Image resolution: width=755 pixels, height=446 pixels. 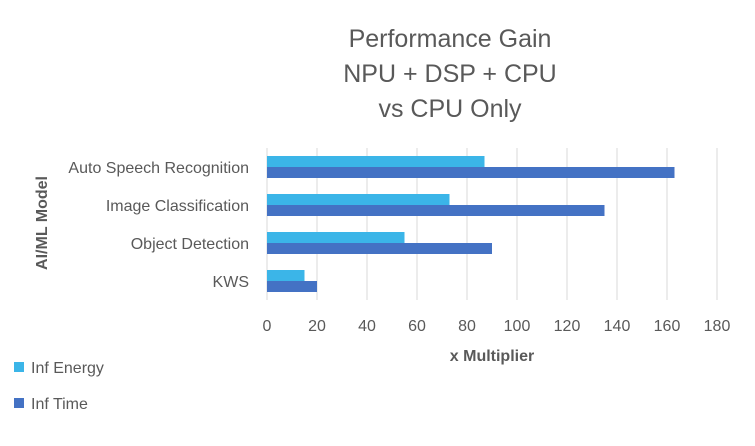 What do you see at coordinates (59, 386) in the screenshot?
I see `legend: Inf Energy Inf Time` at bounding box center [59, 386].